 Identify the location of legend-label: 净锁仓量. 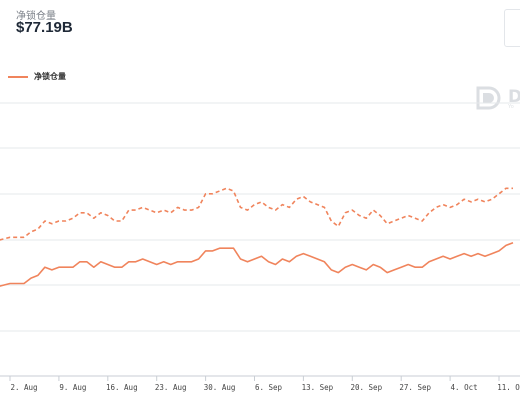
(50, 76).